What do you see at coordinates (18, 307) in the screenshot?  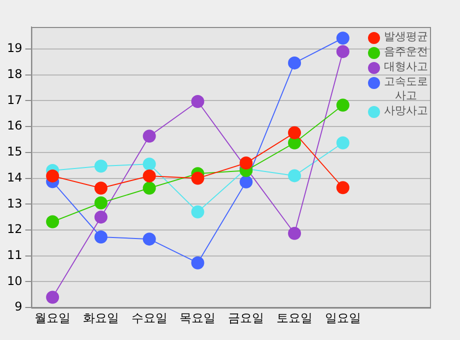 I see `y-tick-label: 9` at bounding box center [18, 307].